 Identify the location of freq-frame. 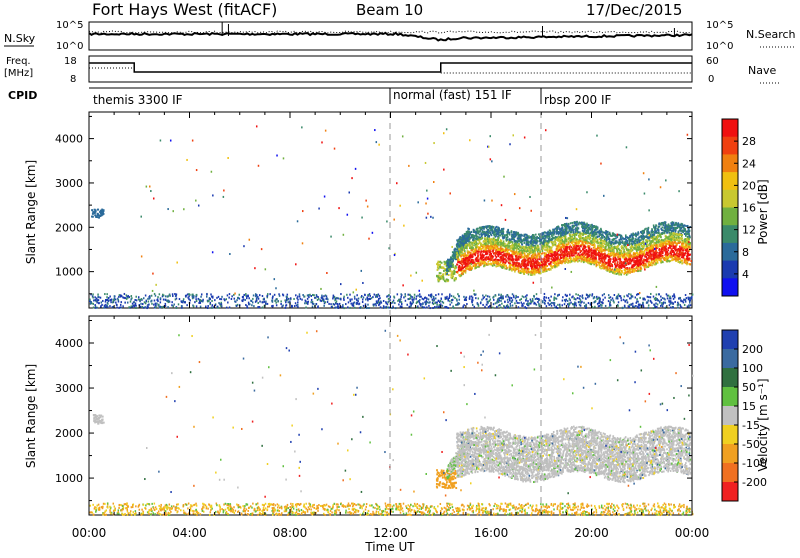
(390, 69).